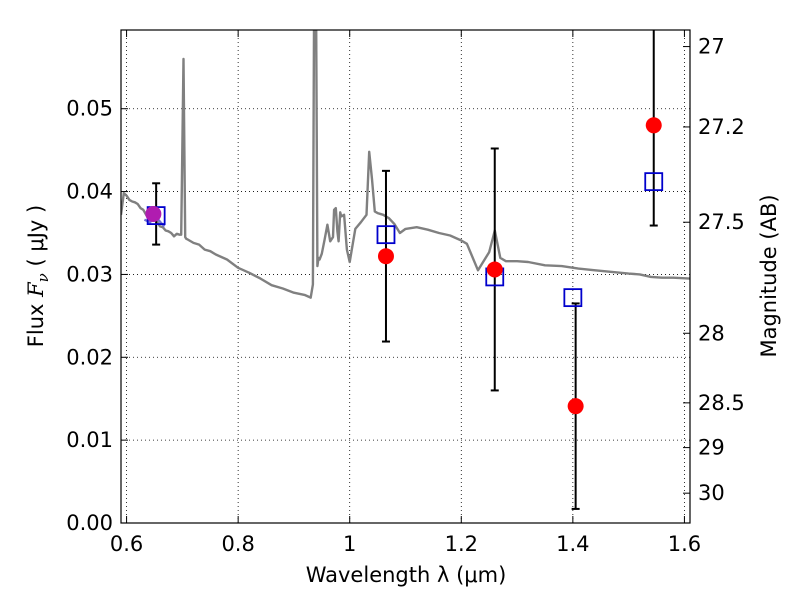 The width and height of the screenshot is (800, 600). What do you see at coordinates (405, 544) in the screenshot?
I see `x-tick-labels: 0.6 0.8 1 1.2 1.4 1.6` at bounding box center [405, 544].